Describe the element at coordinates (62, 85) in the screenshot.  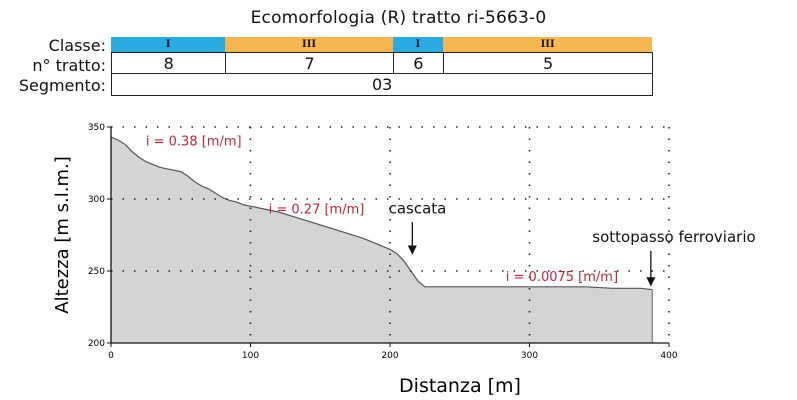
I see `segmento-label: Segmento:` at that location.